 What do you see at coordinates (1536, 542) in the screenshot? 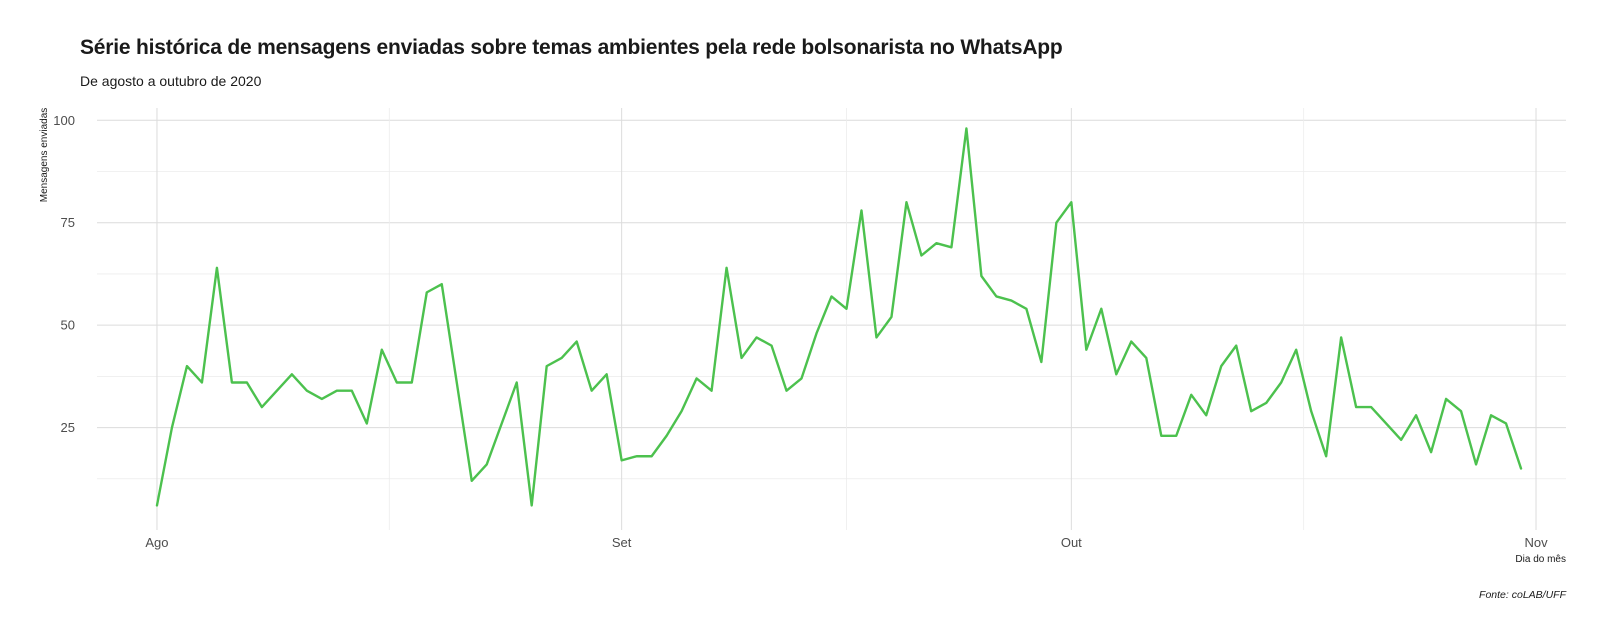
I see `x-tick-label: Nov` at bounding box center [1536, 542].